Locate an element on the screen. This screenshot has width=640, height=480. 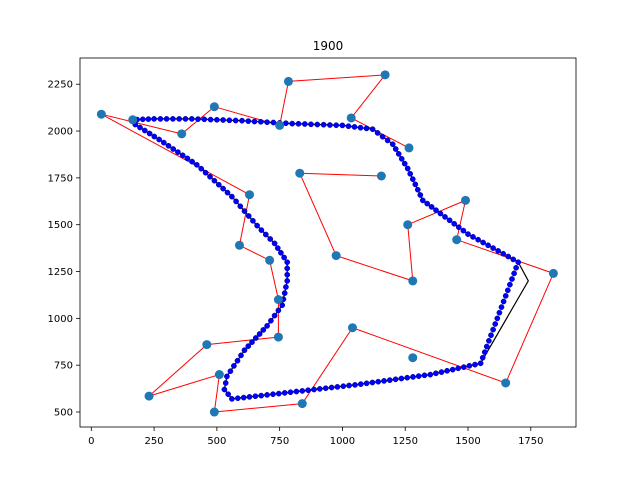
y-tick-label: 2000 is located at coordinates (60, 132).